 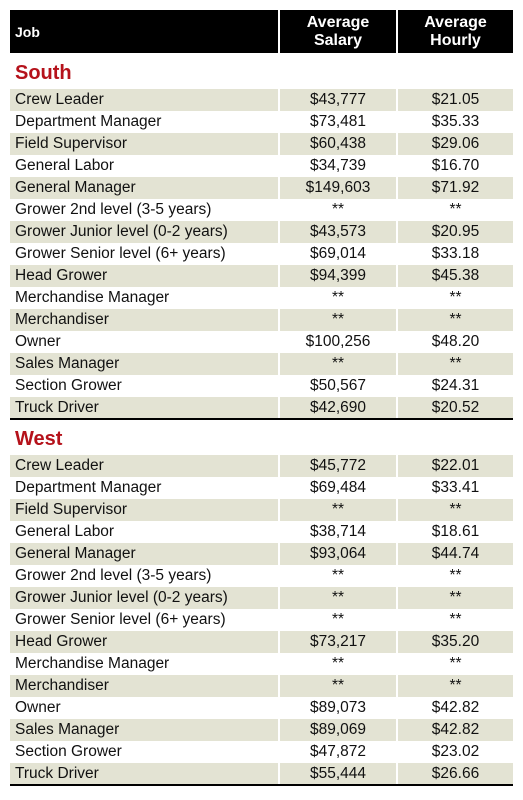 What do you see at coordinates (454, 554) in the screenshot?
I see `hourly-cell: $44.74` at bounding box center [454, 554].